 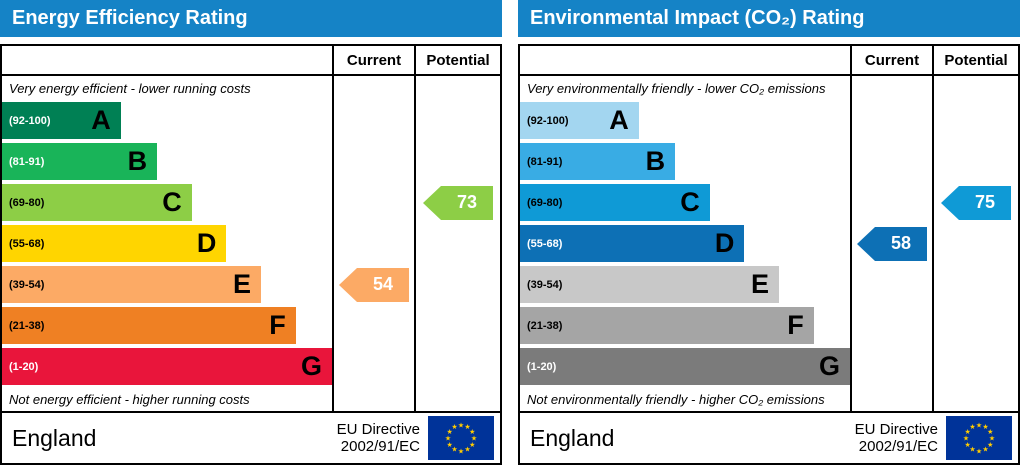 What do you see at coordinates (251, 202) in the screenshot?
I see `band-row-c: (69-80) C 73` at bounding box center [251, 202].